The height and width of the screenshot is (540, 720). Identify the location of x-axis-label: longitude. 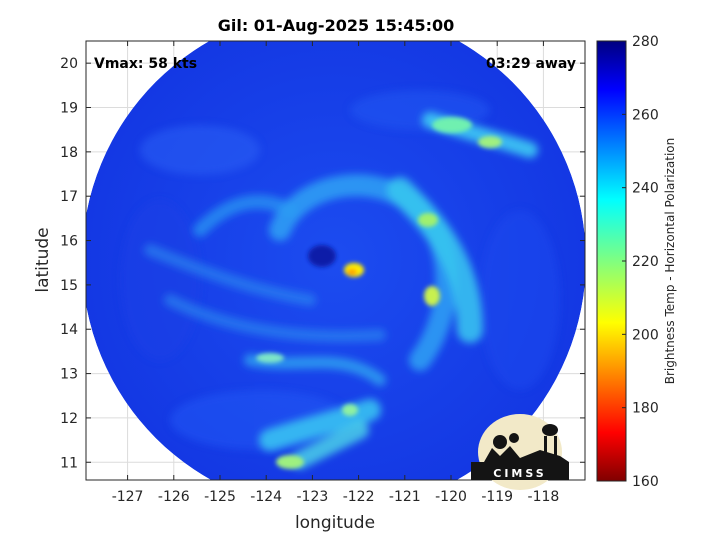
(335, 523).